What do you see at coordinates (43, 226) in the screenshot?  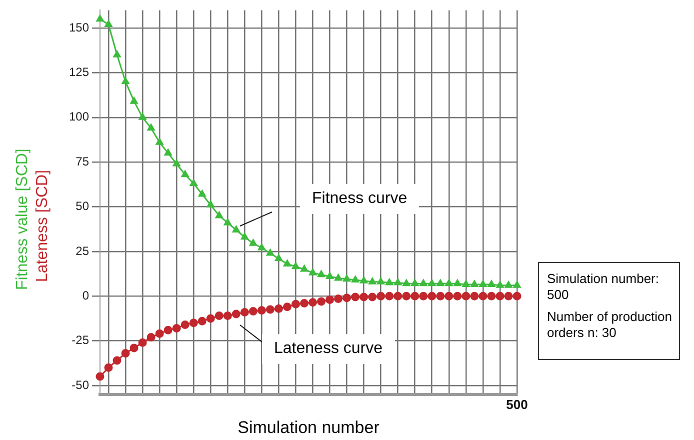 I see `text: Lateness [SCD]` at bounding box center [43, 226].